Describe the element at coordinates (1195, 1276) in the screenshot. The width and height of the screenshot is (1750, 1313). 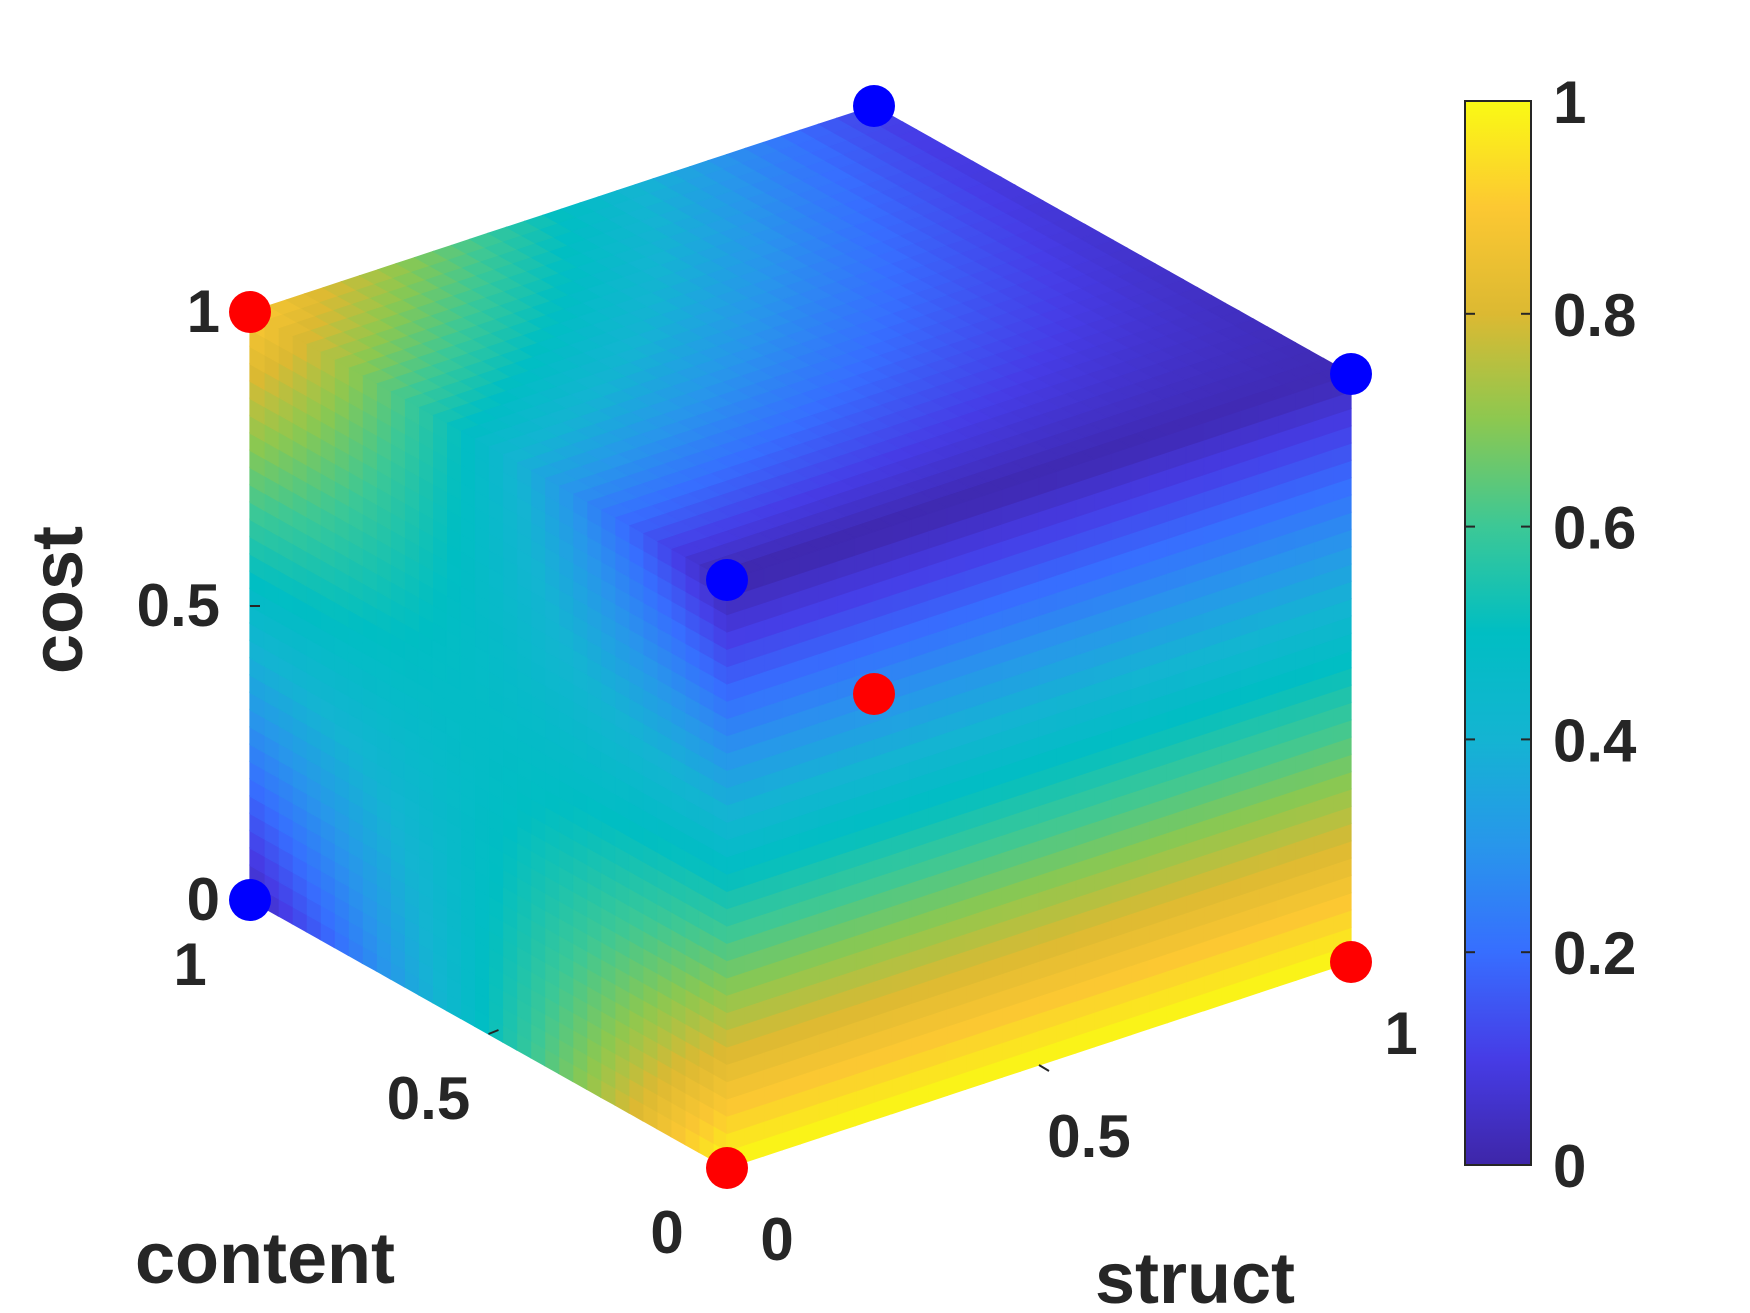
I see `y-axis-label: struct` at that location.